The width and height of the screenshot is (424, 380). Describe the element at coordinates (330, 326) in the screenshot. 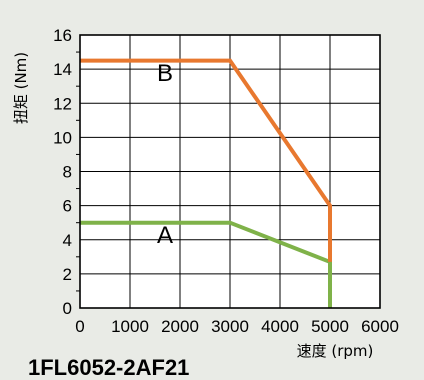

I see `x-tick-label: 5000` at that location.